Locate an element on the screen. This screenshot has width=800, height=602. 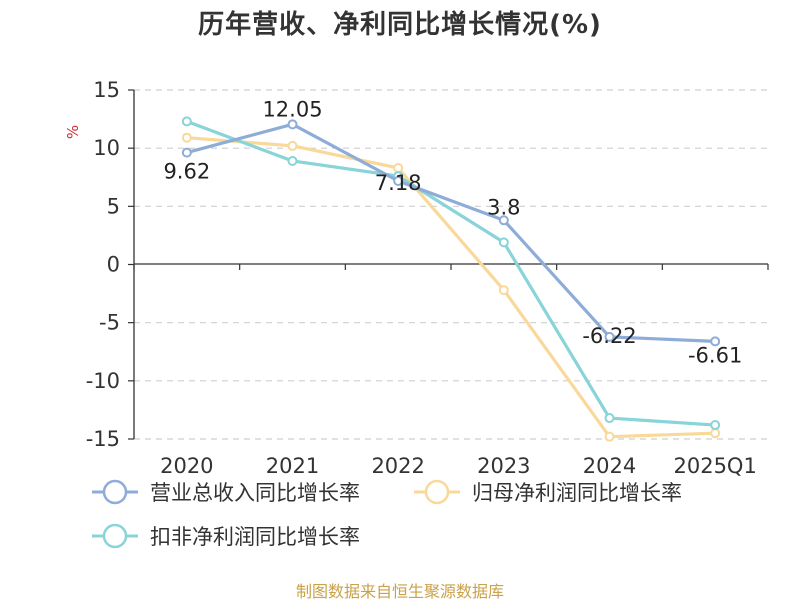
y-unit-label: % is located at coordinates (73, 132).